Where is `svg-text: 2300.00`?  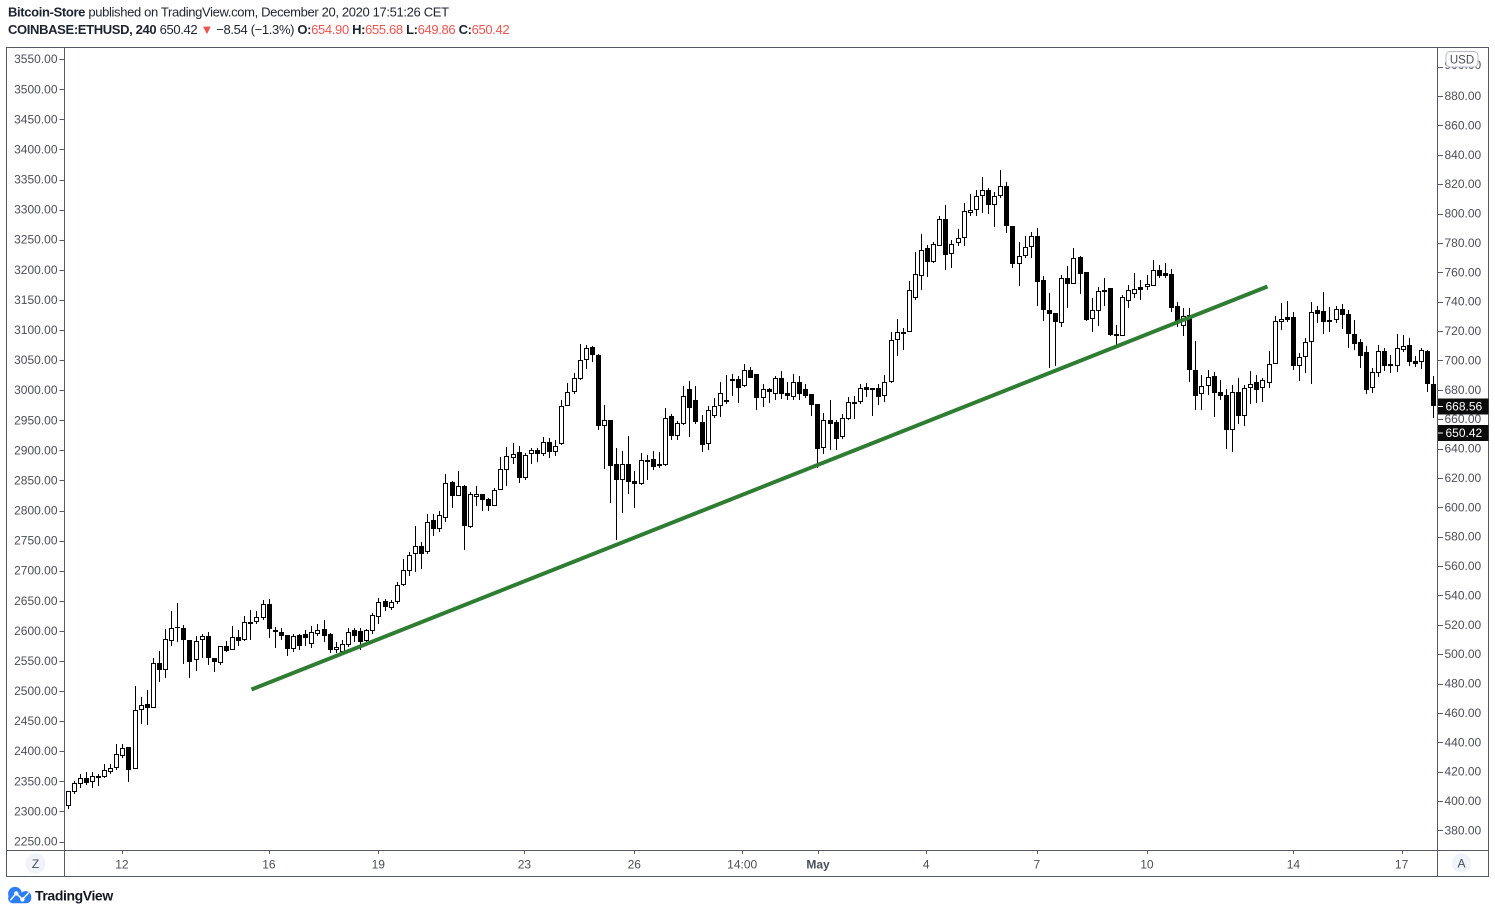
svg-text: 2300.00 is located at coordinates (36, 811).